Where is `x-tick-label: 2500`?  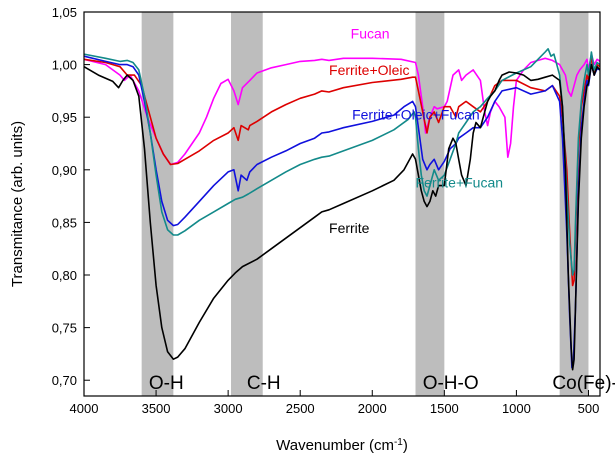 x-tick-label: 2500 is located at coordinates (300, 408).